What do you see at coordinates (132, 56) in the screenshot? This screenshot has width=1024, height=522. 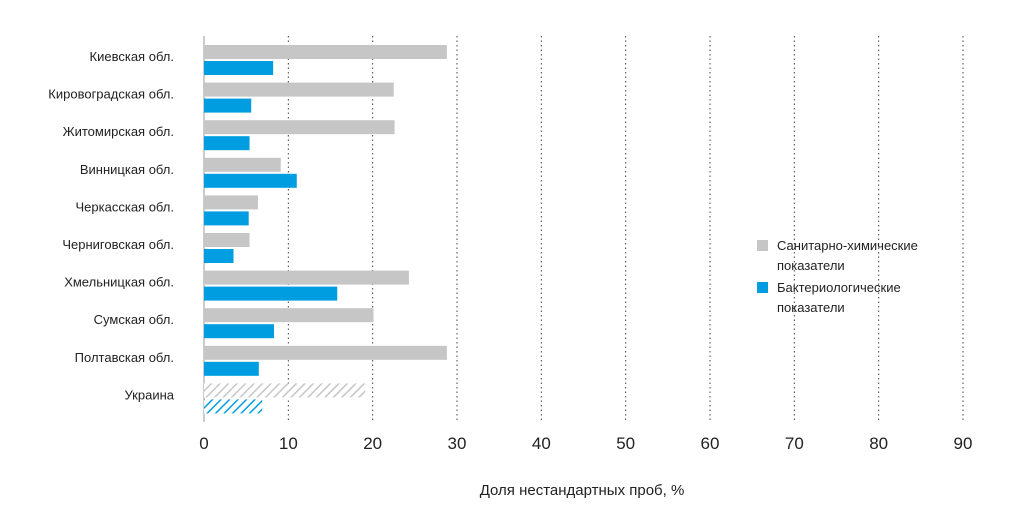 I see `category-label: Киевская обл.` at bounding box center [132, 56].